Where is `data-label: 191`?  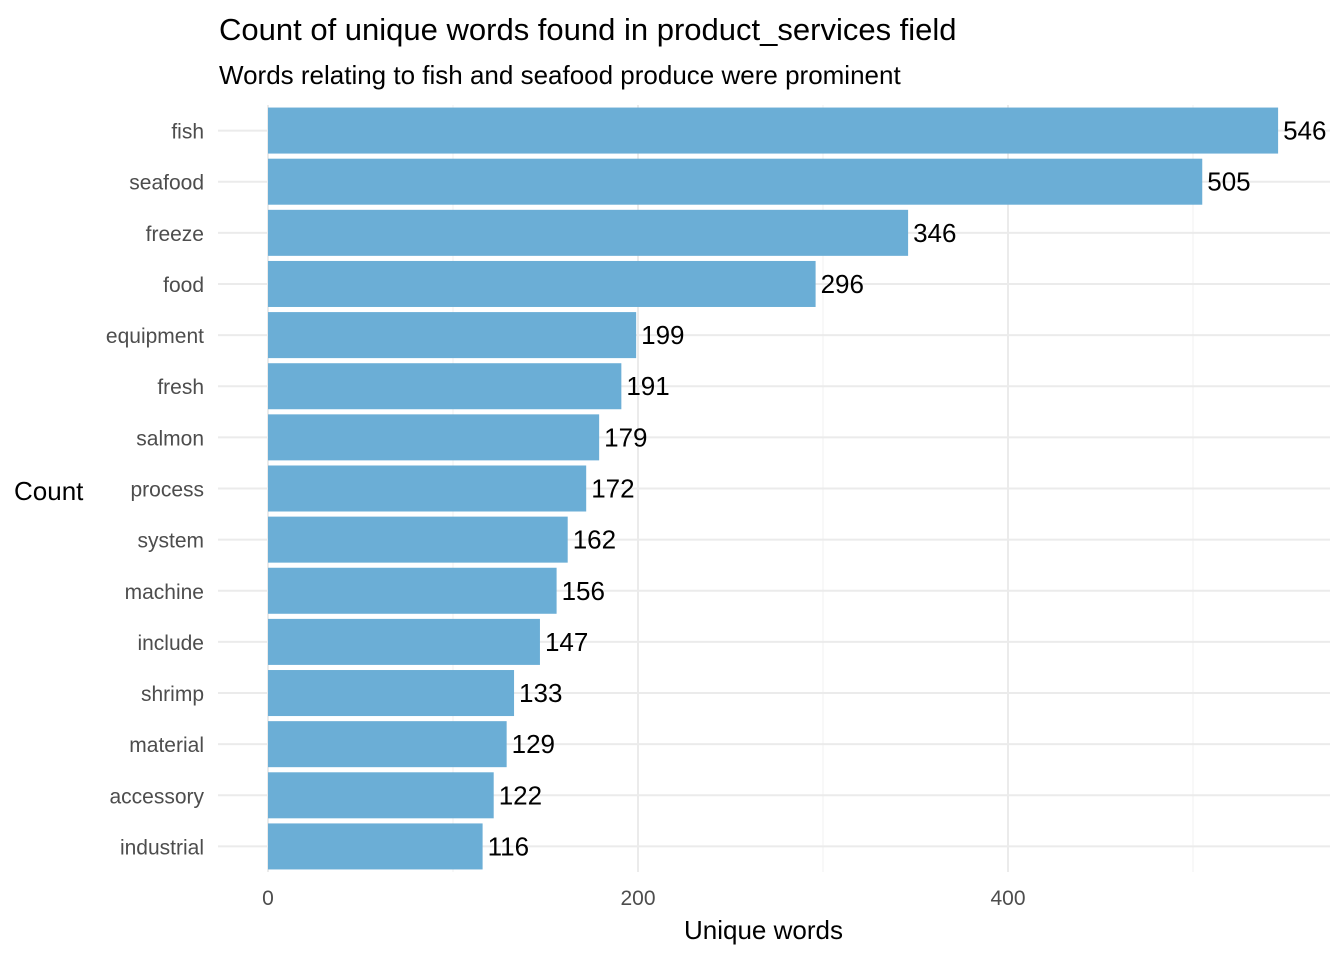 data-label: 191 is located at coordinates (647, 386).